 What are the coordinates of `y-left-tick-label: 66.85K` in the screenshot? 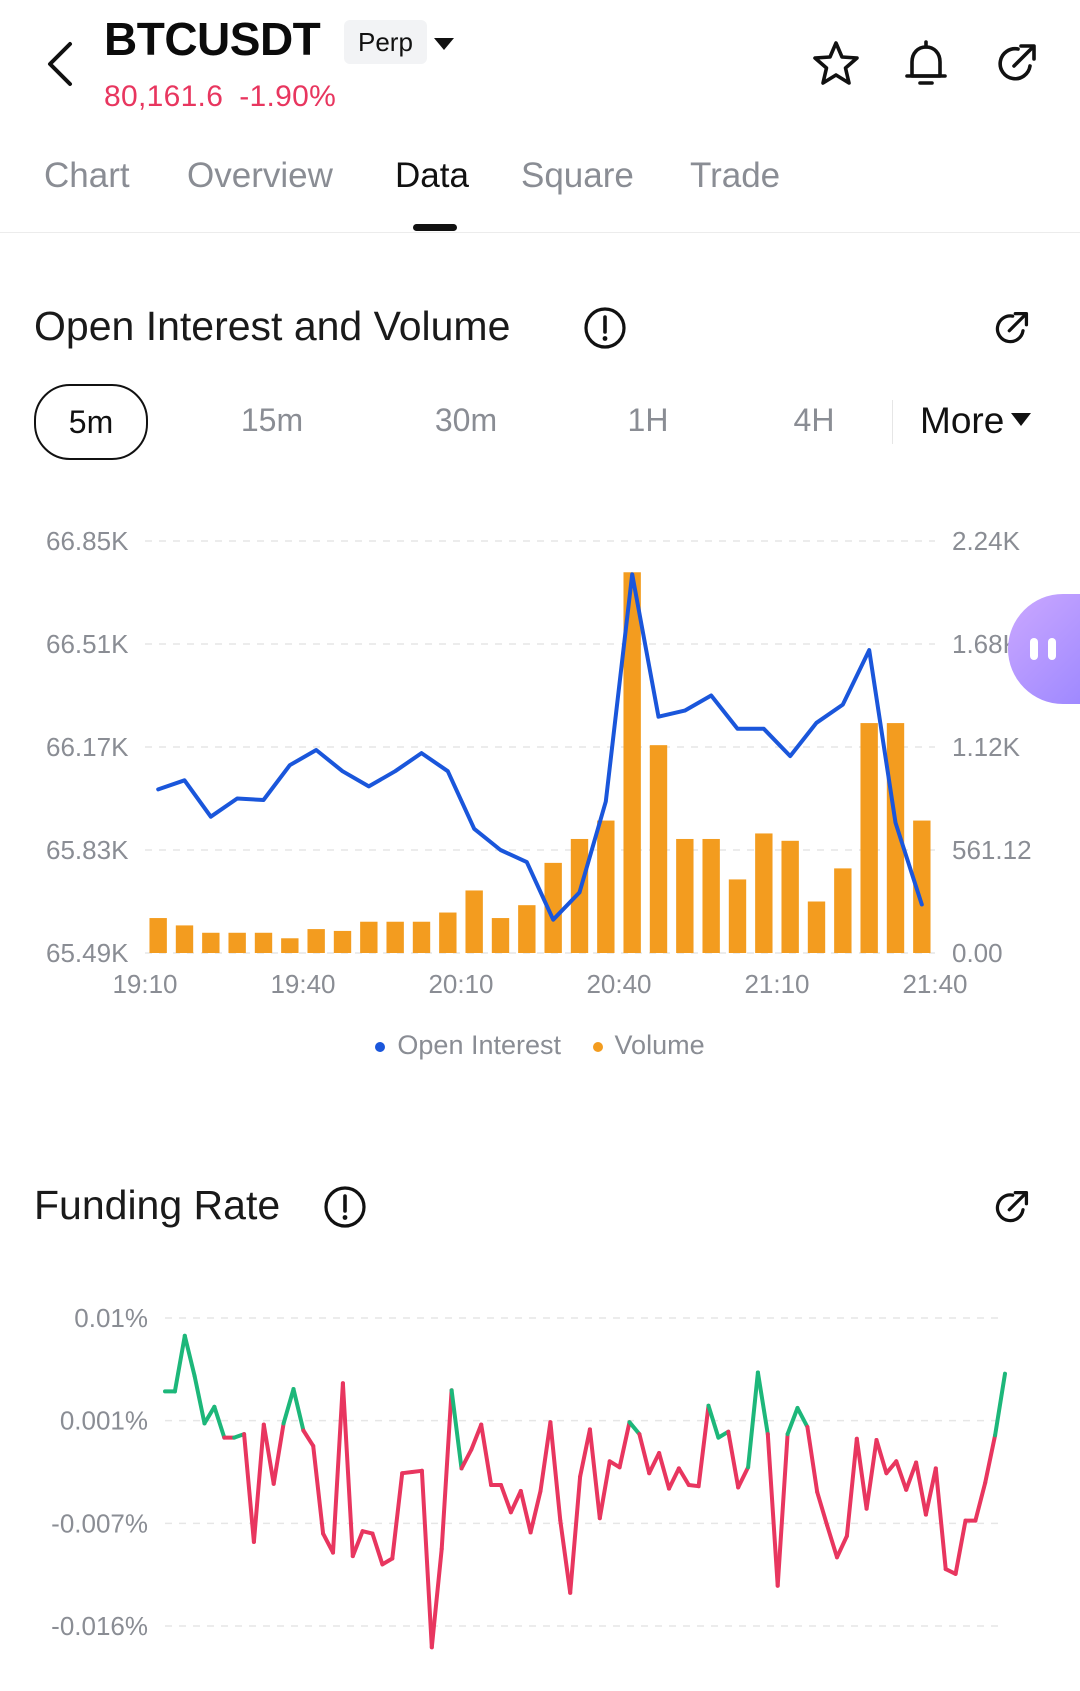 It's located at (87, 541).